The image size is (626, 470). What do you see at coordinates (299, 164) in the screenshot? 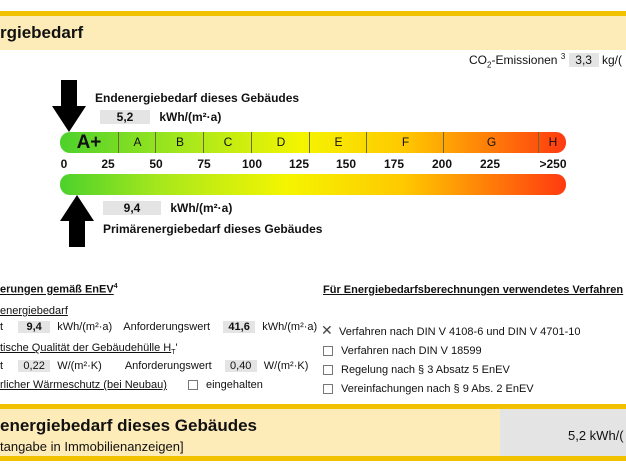
I see `tick-125: 125` at bounding box center [299, 164].